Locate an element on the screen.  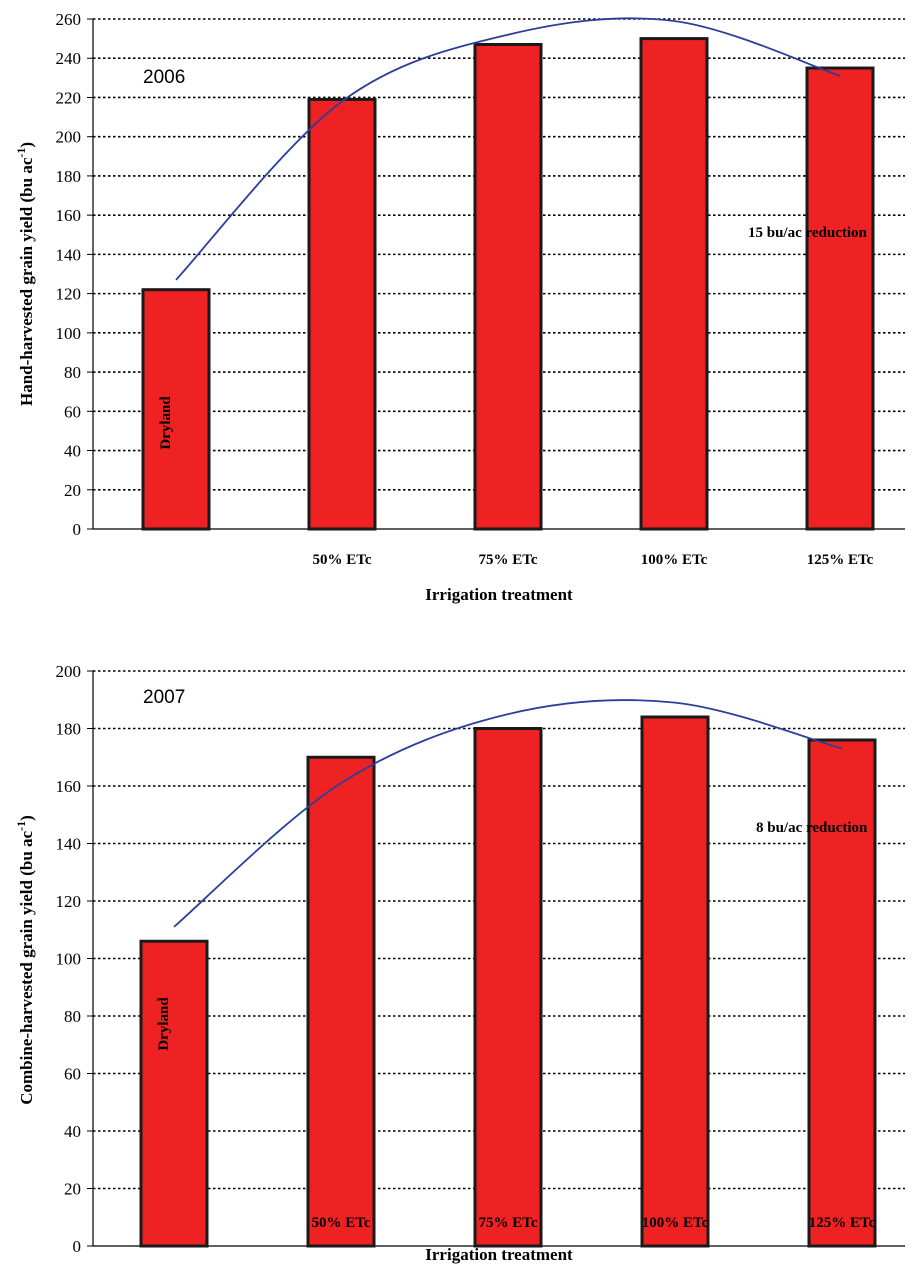
y-axis-title: Combine-harvested grain yield (bu ac-1) is located at coordinates (25, 960).